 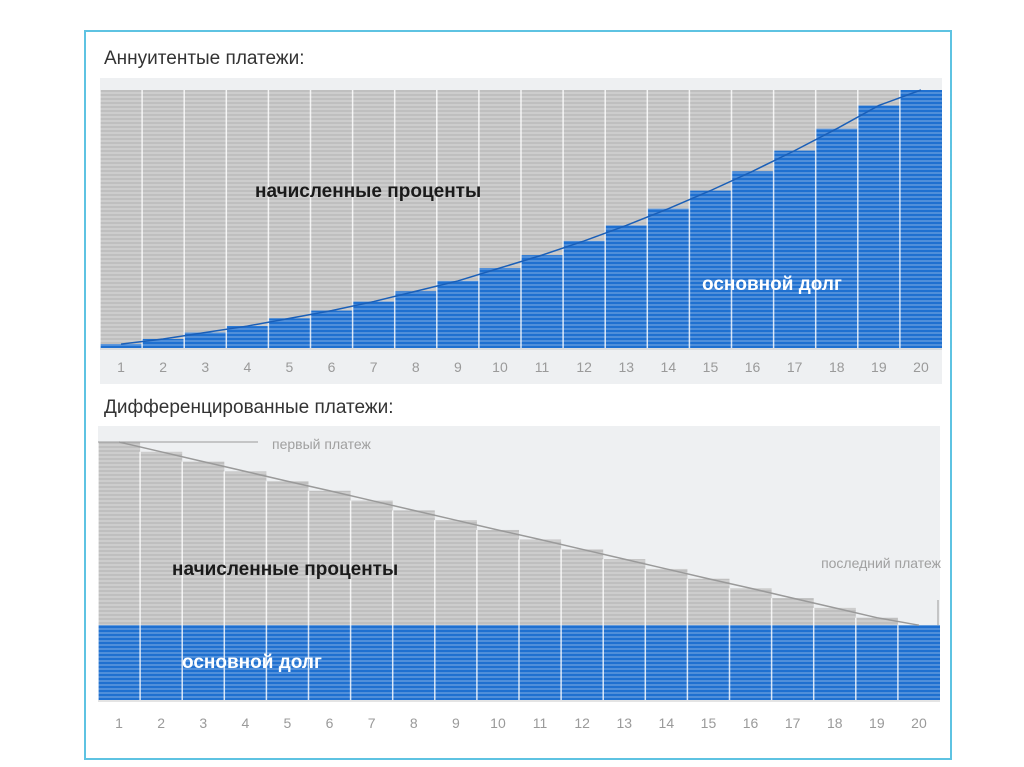 I want to click on x-tick-label: 1, so click(x=121, y=367).